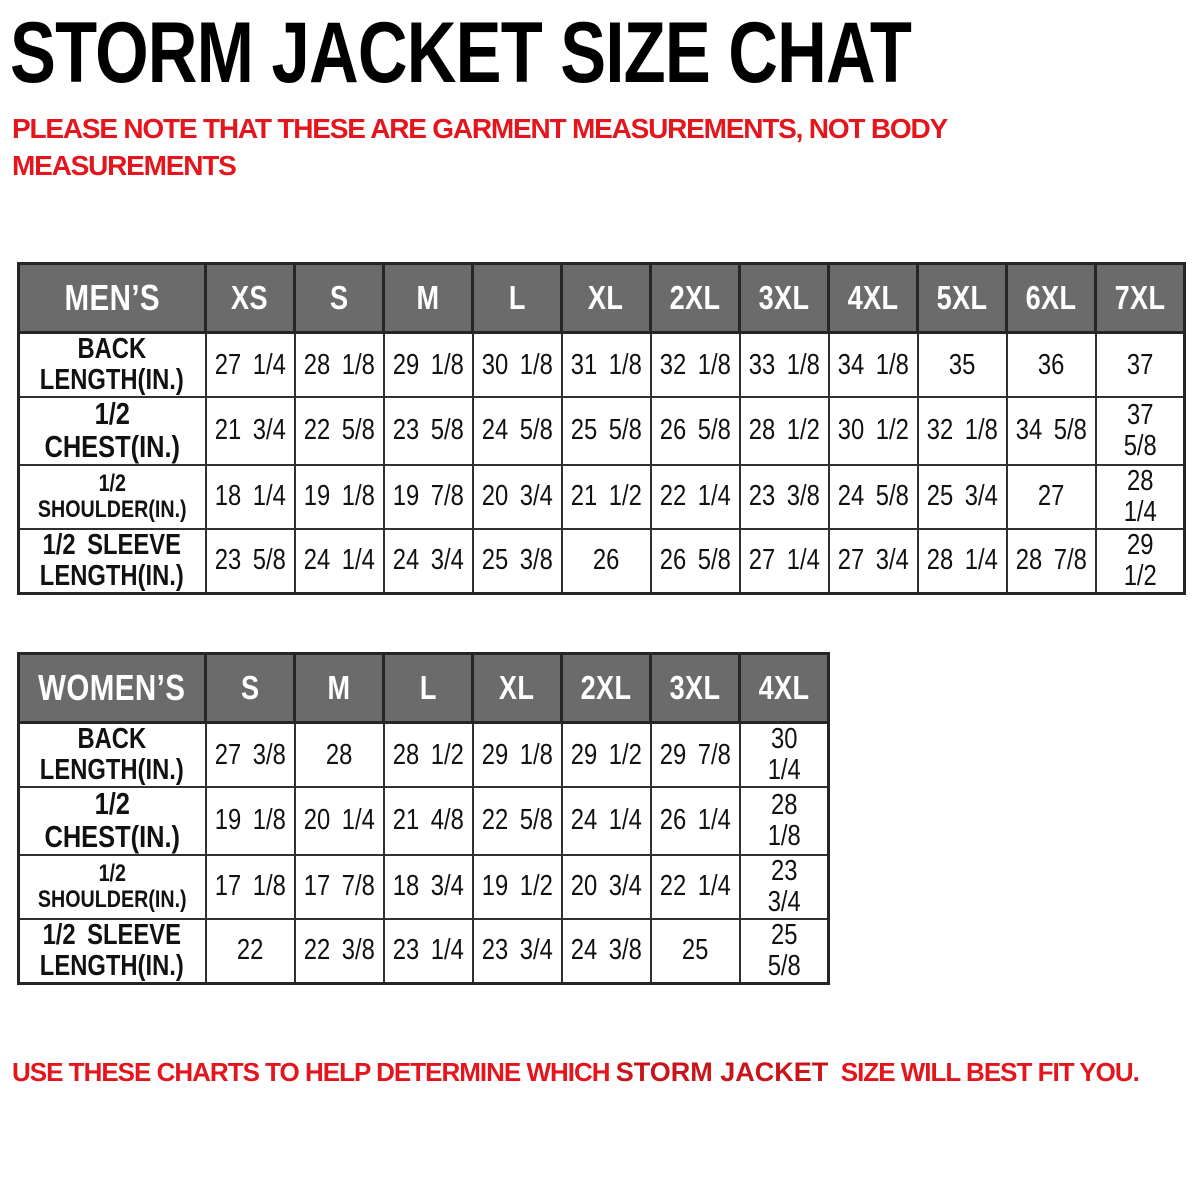 Image resolution: width=1200 pixels, height=1200 pixels. I want to click on mens-half-sleeve-cell-text: 25 3/8, so click(517, 560).